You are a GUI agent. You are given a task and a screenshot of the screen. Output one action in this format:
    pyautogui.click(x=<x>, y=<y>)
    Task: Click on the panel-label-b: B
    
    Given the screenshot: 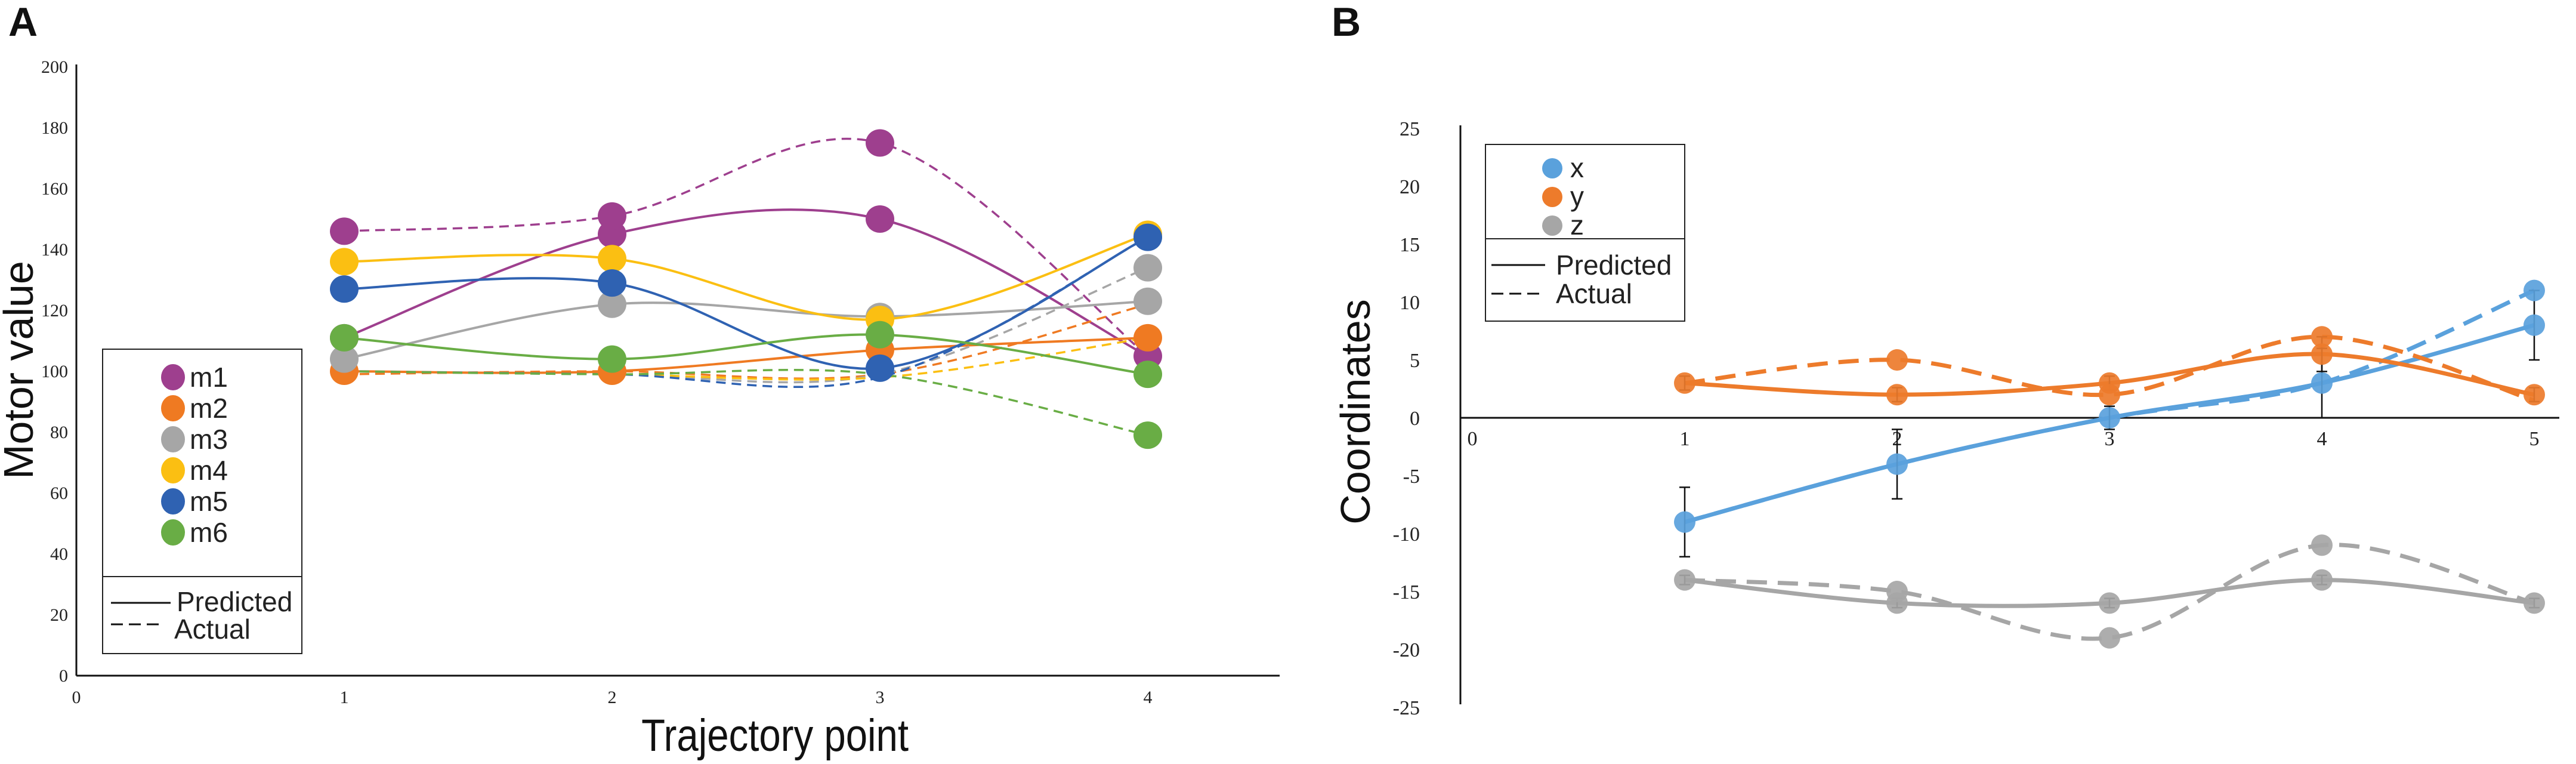 What is the action you would take?
    pyautogui.click(x=1347, y=23)
    